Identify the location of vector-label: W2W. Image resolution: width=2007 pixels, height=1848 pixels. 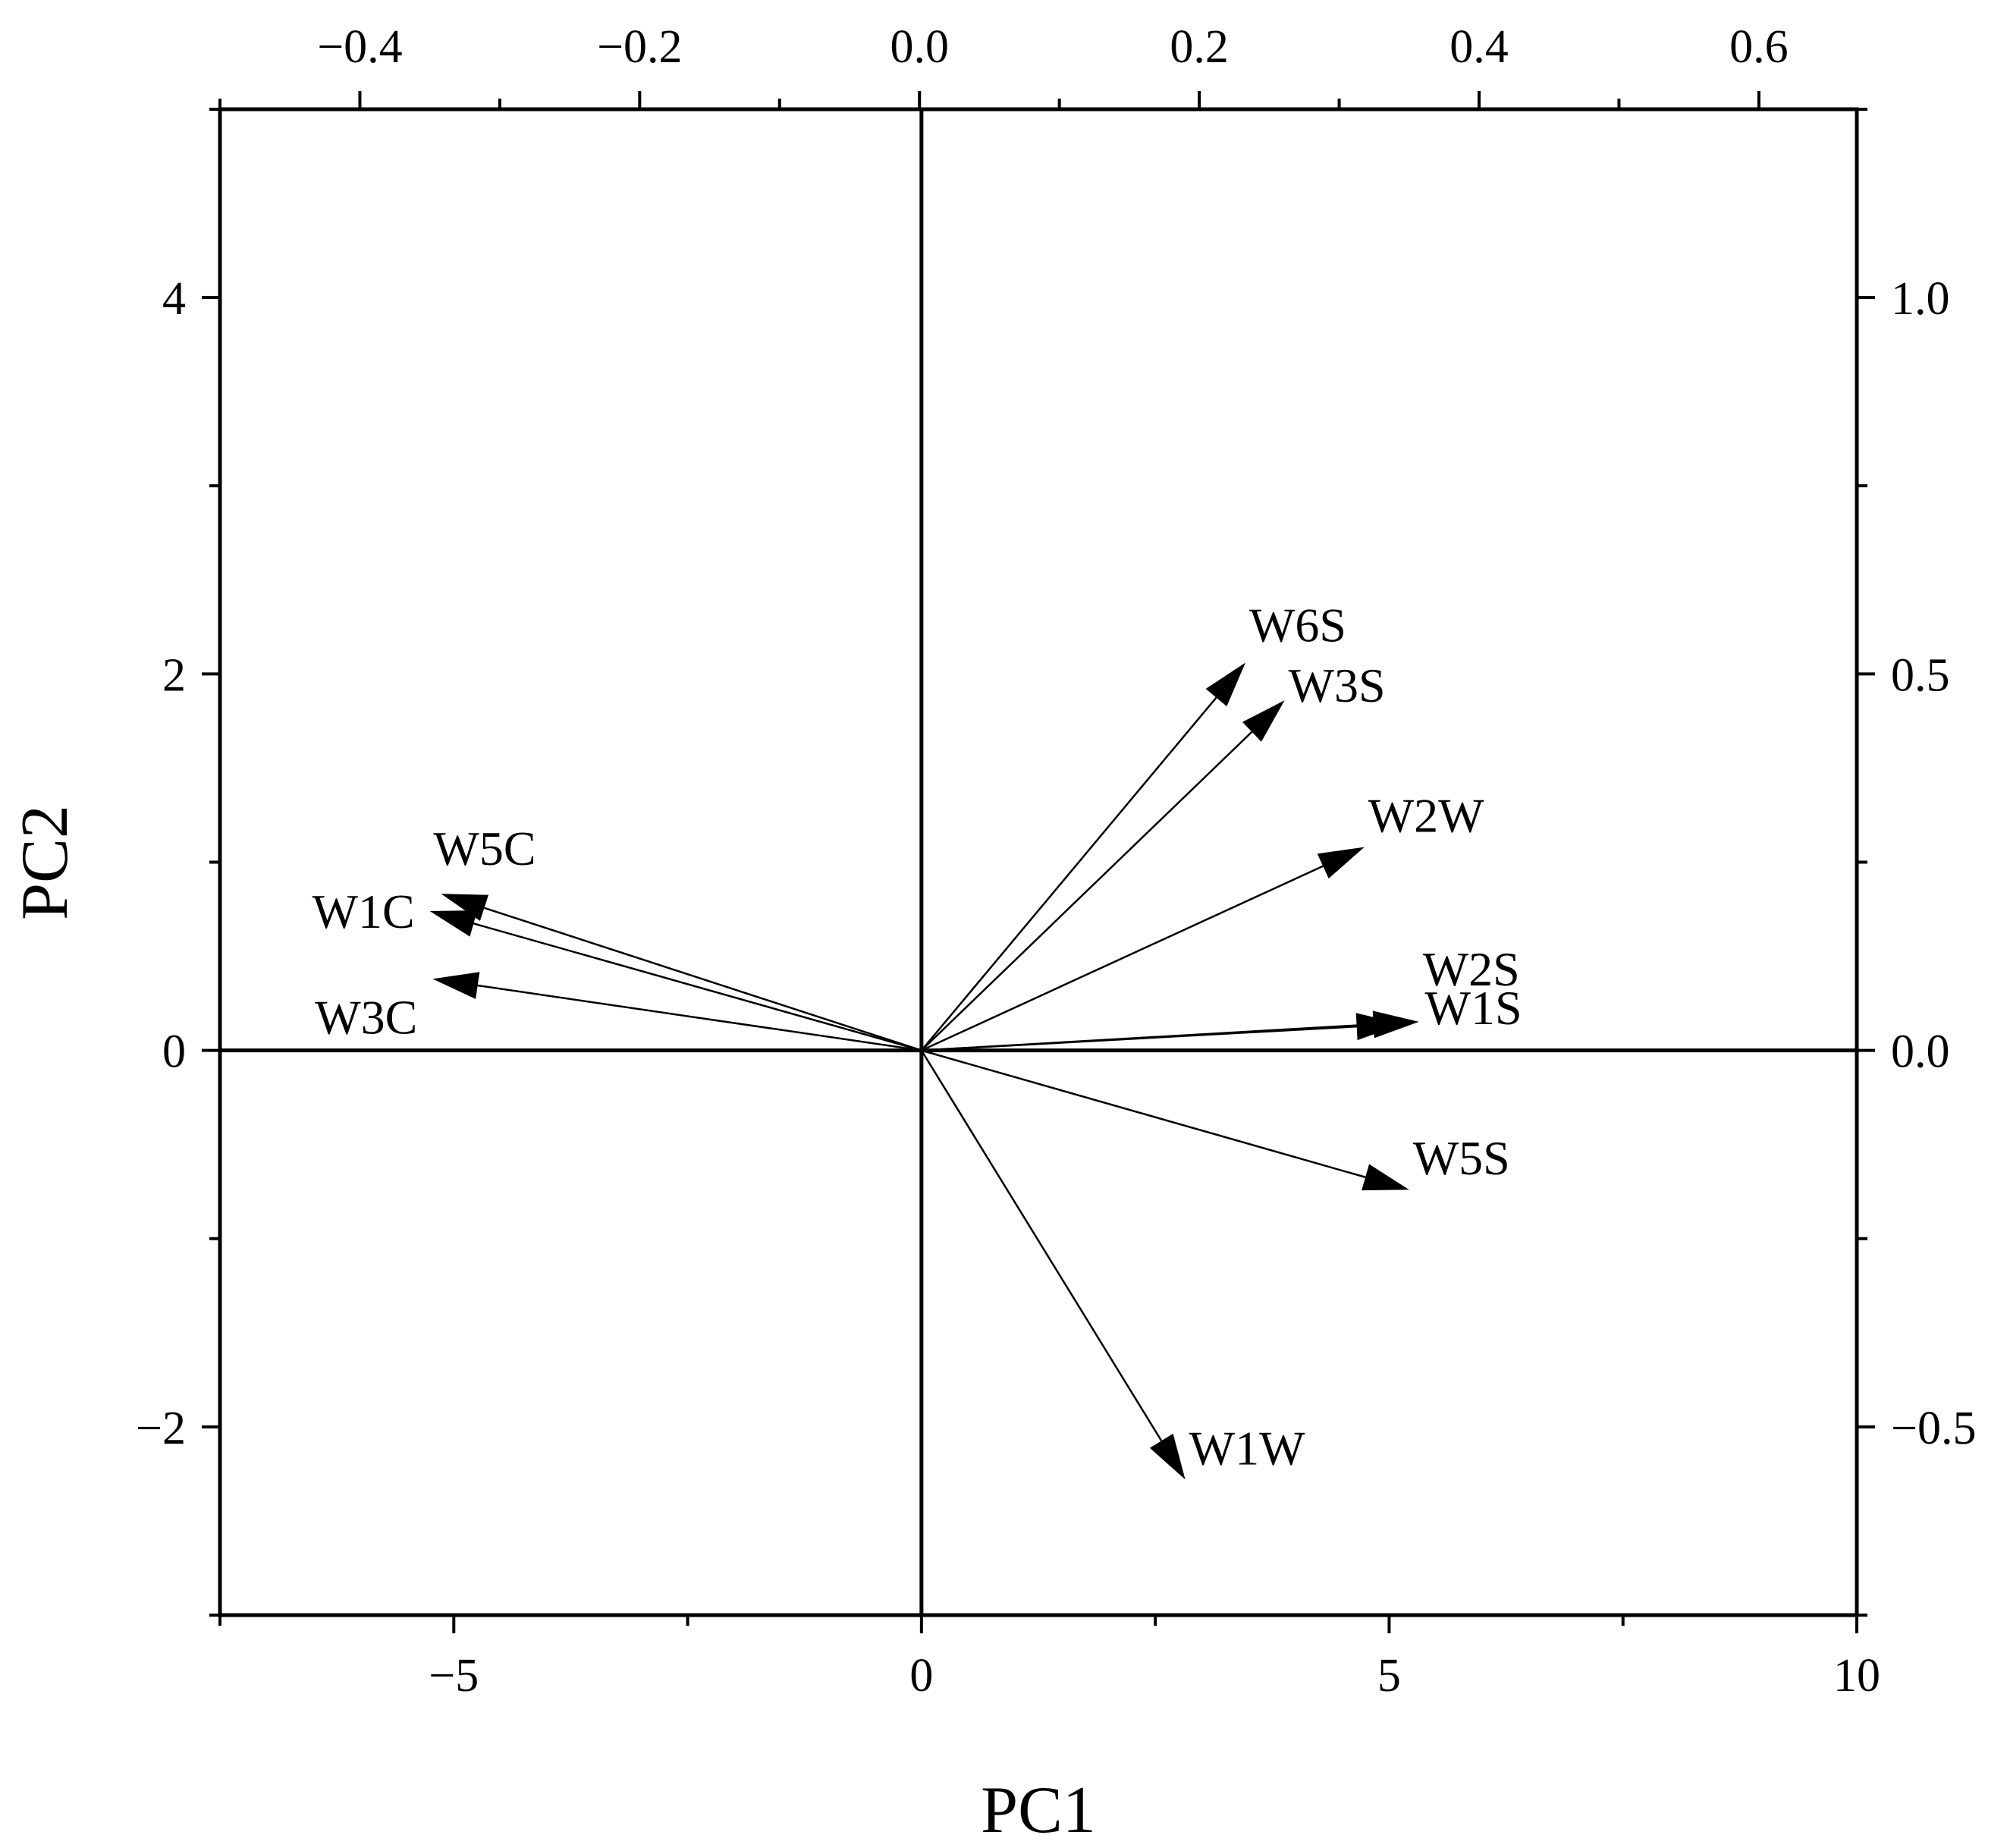
(1426, 816).